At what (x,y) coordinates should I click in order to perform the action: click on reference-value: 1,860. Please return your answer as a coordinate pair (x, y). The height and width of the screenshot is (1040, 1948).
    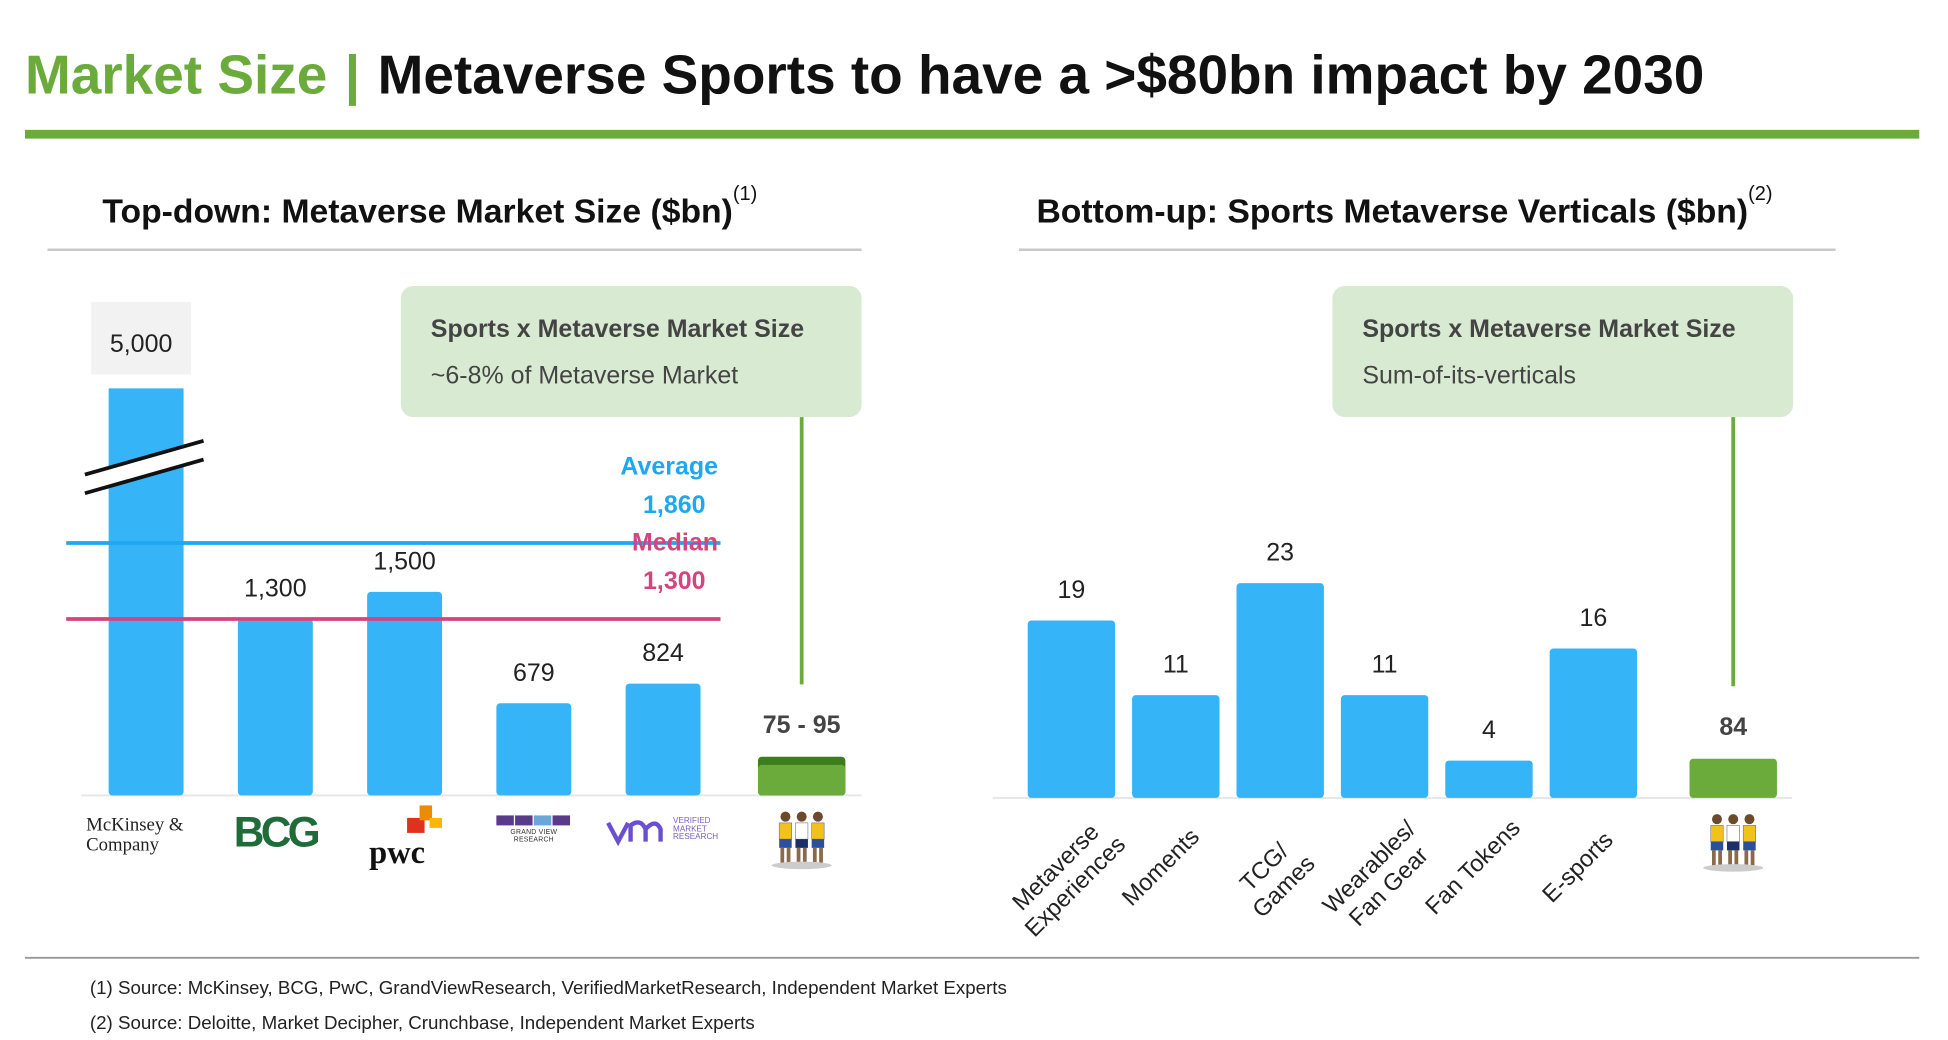
    Looking at the image, I should click on (674, 505).